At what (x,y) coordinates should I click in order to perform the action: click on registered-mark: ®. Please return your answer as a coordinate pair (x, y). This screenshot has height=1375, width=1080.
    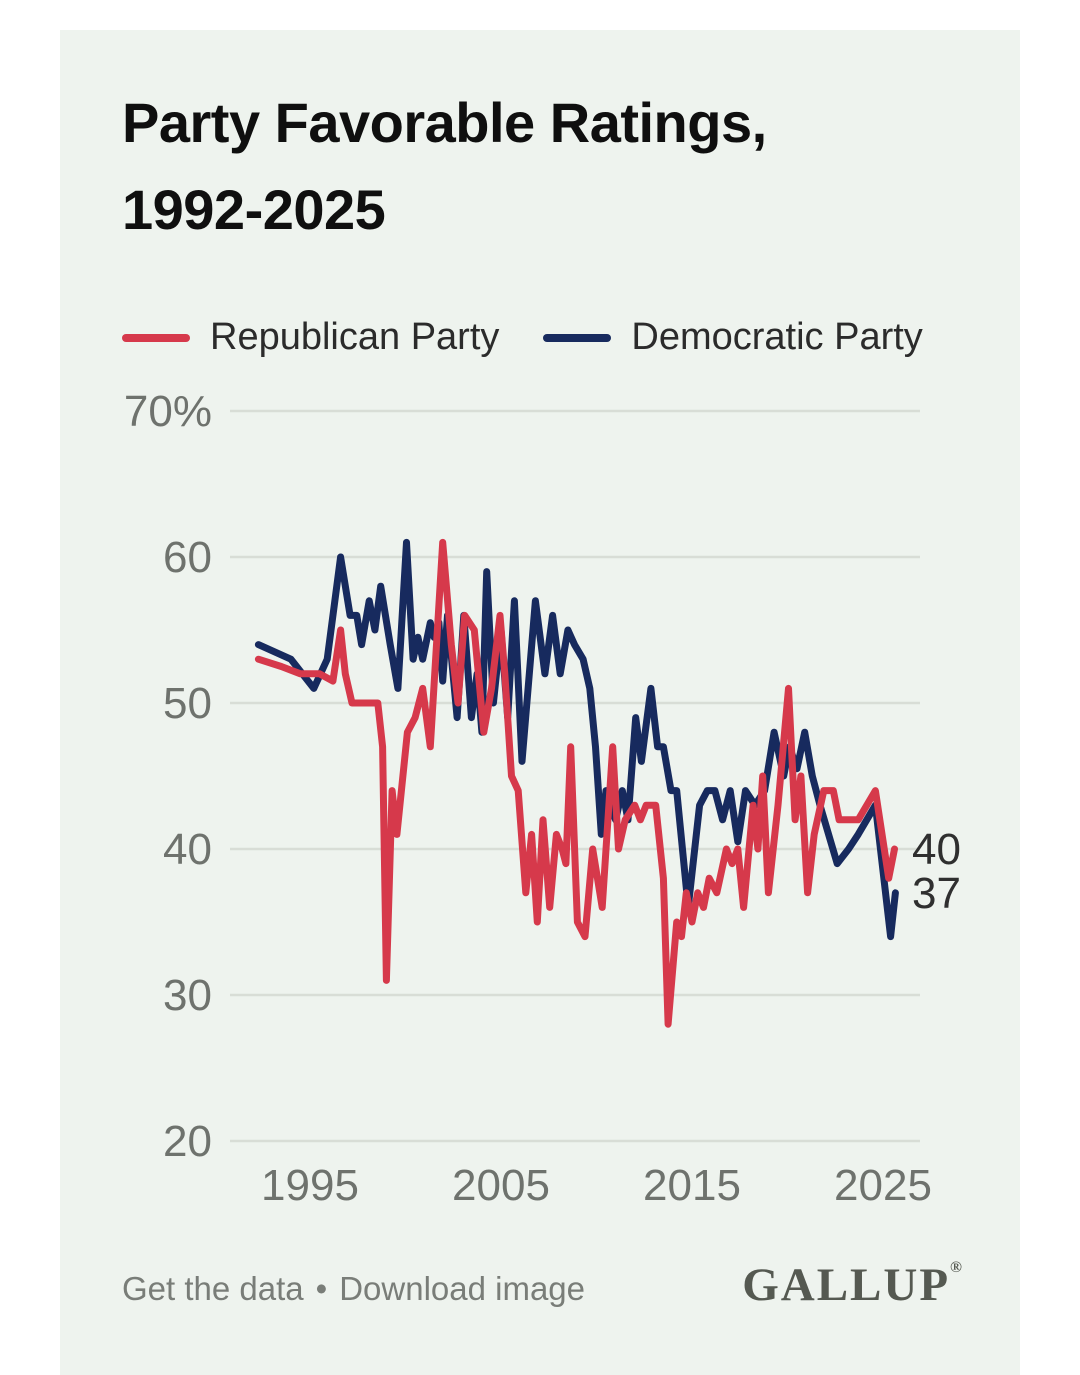
    Looking at the image, I should click on (956, 1267).